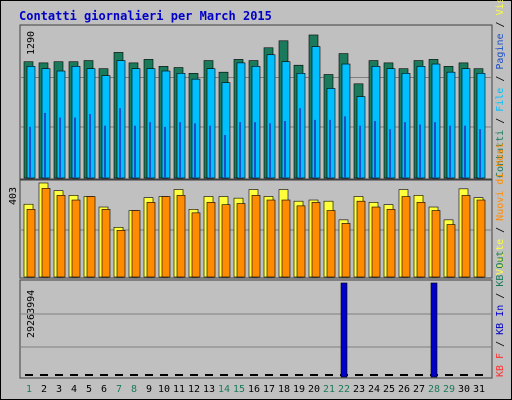 This screenshot has height=400, width=512. I want to click on legend-pagine: Pagine, so click(500, 51).